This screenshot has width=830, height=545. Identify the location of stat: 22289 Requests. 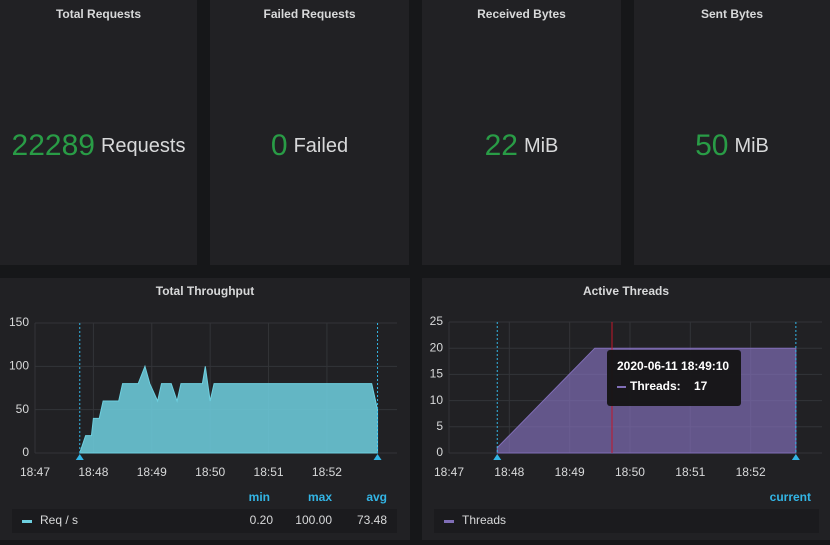
(99, 145).